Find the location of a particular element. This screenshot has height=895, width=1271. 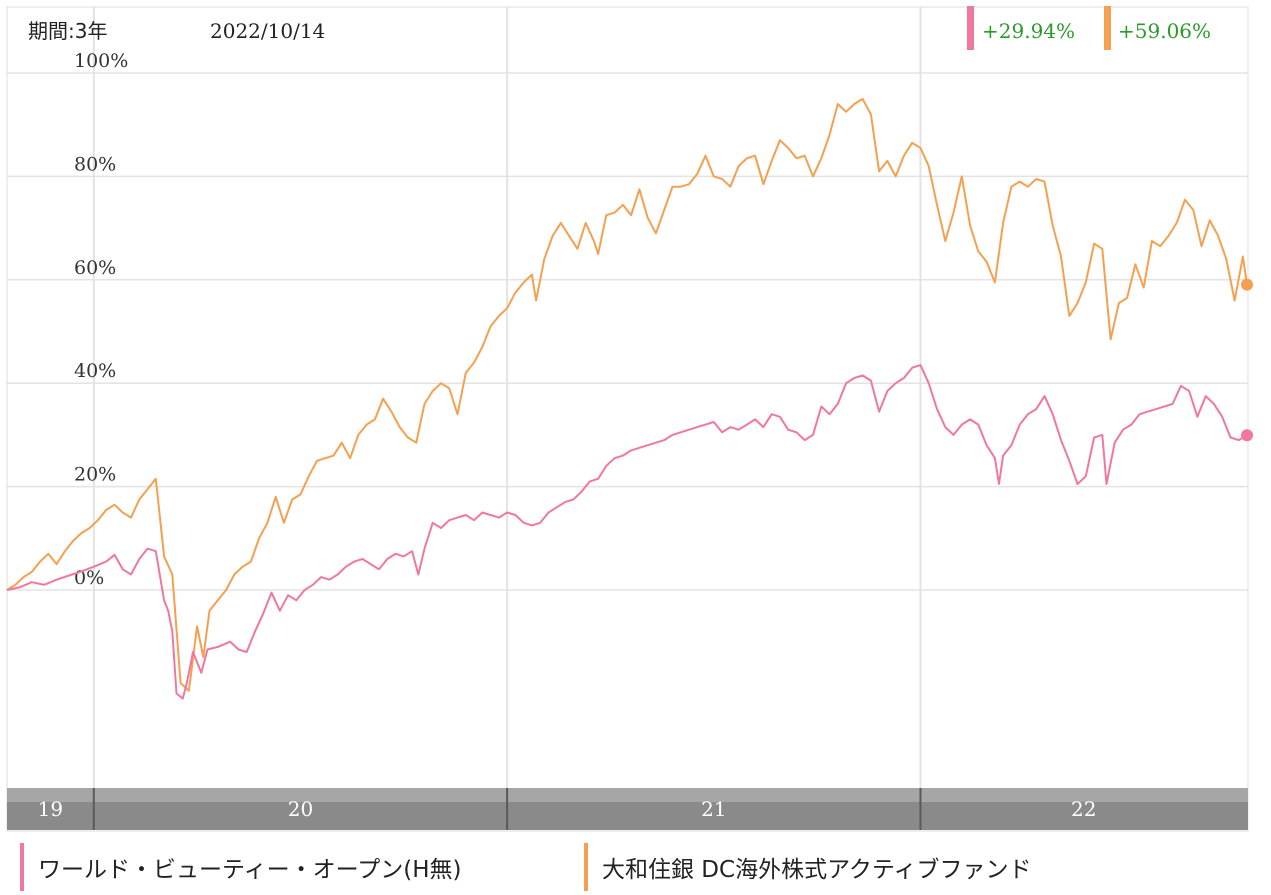

year-axis-bar: 19 20 21 22 is located at coordinates (627, 809).